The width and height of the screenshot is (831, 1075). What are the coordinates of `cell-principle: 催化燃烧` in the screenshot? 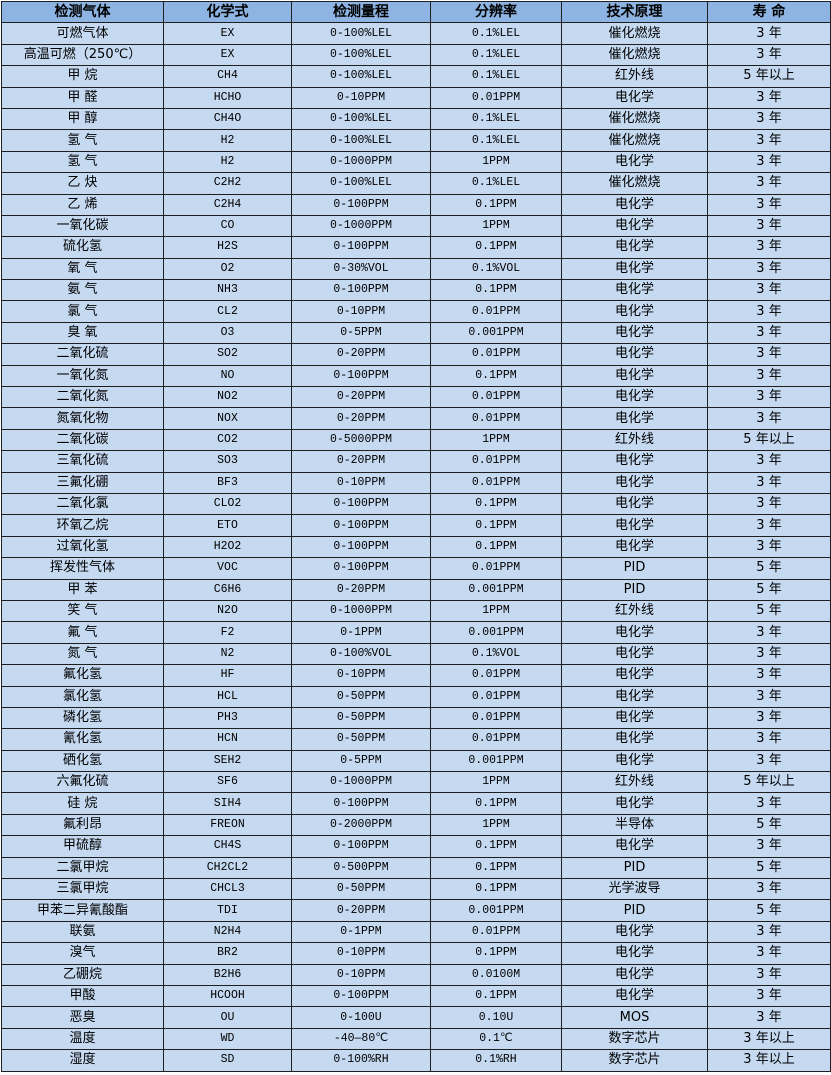 It's located at (634, 33).